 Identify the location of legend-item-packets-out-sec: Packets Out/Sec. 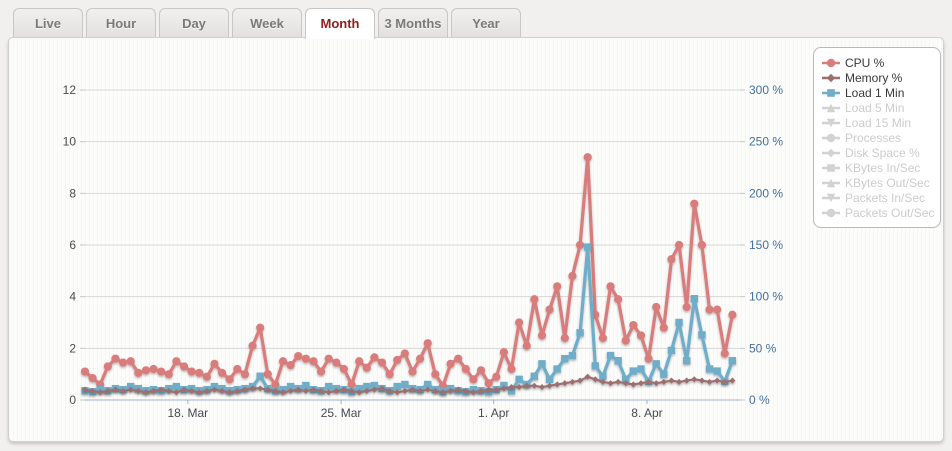
(878, 212).